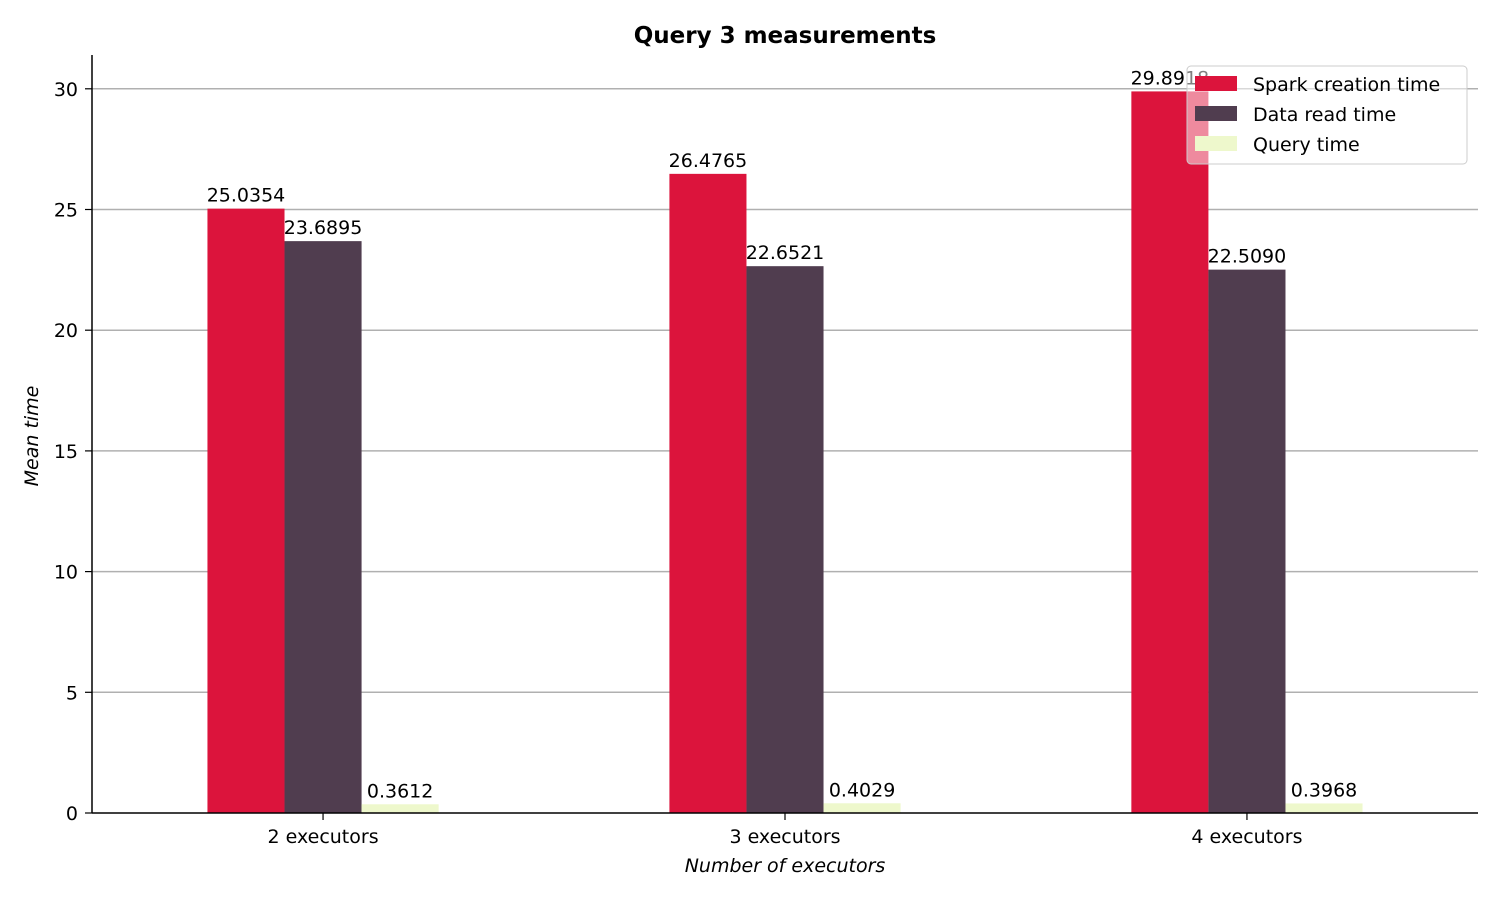  I want to click on chart-title: Query 3 measurements, so click(785, 36).